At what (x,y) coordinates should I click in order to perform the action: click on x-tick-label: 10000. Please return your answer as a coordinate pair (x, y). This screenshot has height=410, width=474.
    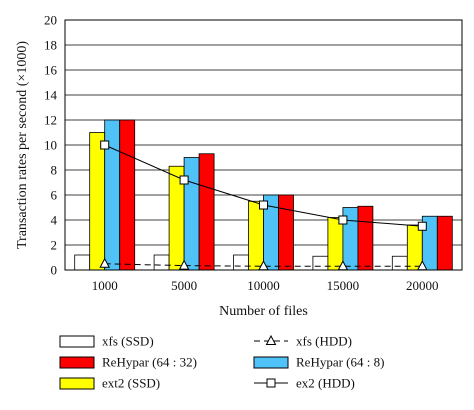
    Looking at the image, I should click on (263, 285).